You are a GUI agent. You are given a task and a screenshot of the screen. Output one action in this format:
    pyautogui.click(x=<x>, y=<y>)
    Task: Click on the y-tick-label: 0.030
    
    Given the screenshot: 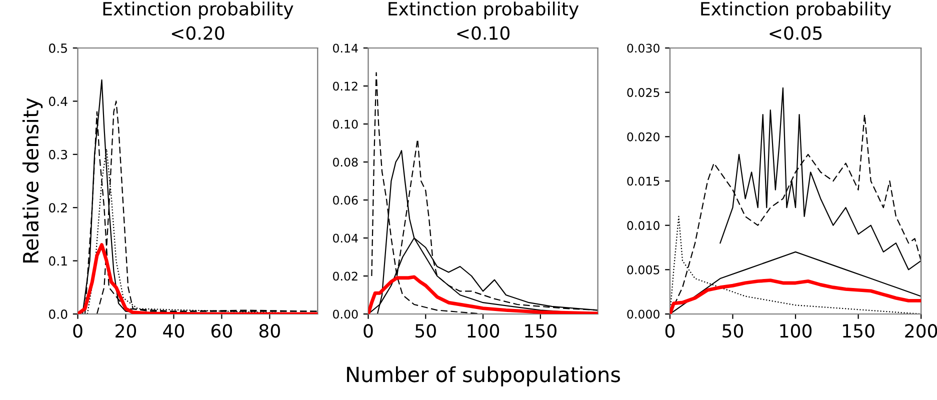 What is the action you would take?
    pyautogui.click(x=643, y=48)
    